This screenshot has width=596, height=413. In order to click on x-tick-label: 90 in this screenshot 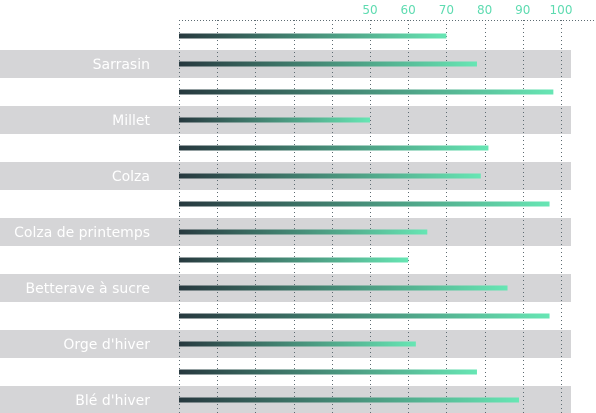, I will do `click(522, 10)`.